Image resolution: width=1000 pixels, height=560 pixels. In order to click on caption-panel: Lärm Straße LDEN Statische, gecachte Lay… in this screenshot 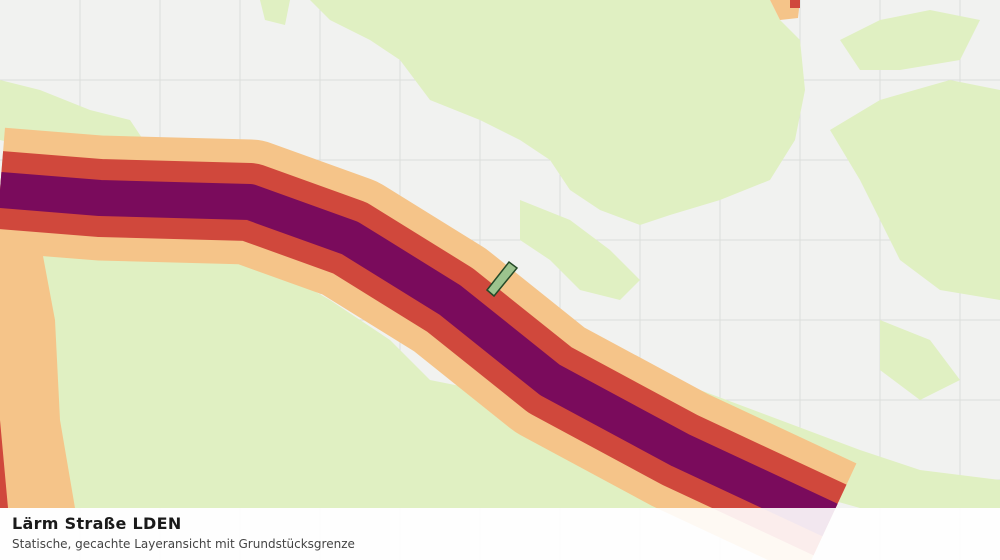, I will do `click(500, 534)`.